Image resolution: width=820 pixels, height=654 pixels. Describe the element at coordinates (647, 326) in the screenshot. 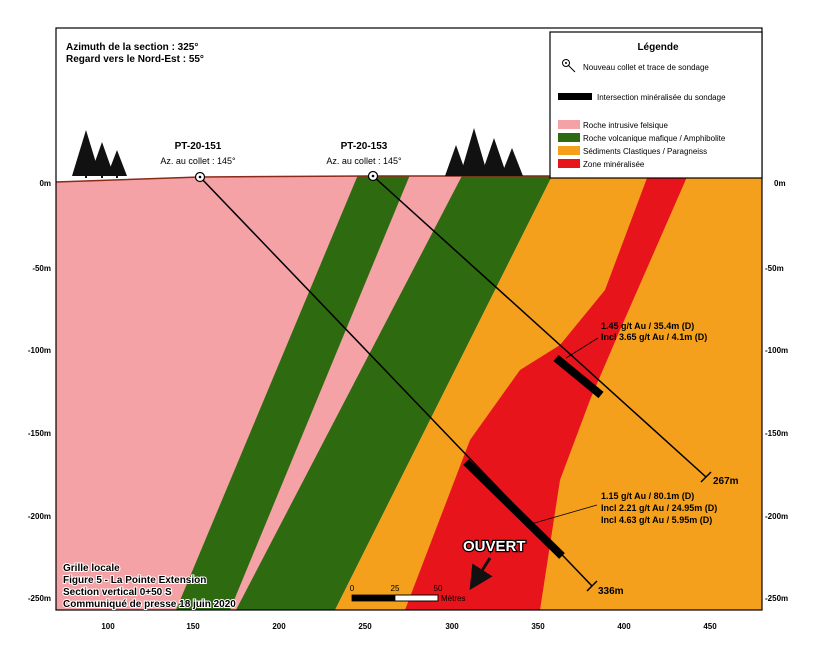

I see `intercept-pt-20-153-main: 1.45 g/t Au / 35.4m (D)` at that location.